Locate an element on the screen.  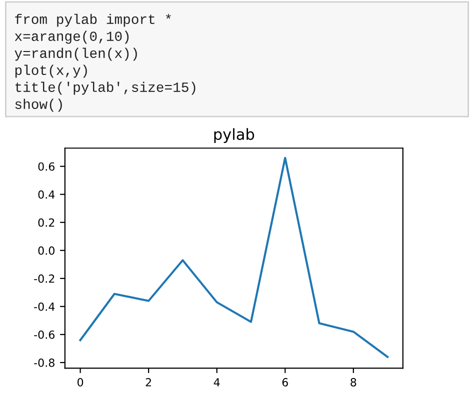
x-tick-label: 6 is located at coordinates (285, 382).